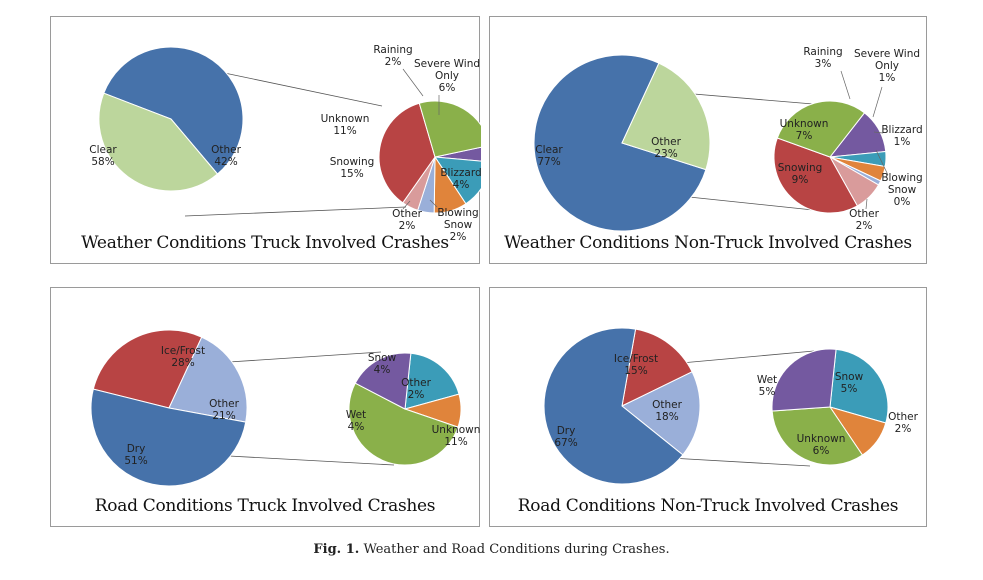  What do you see at coordinates (666, 148) in the screenshot?
I see `main-label-other: Other 23%` at bounding box center [666, 148].